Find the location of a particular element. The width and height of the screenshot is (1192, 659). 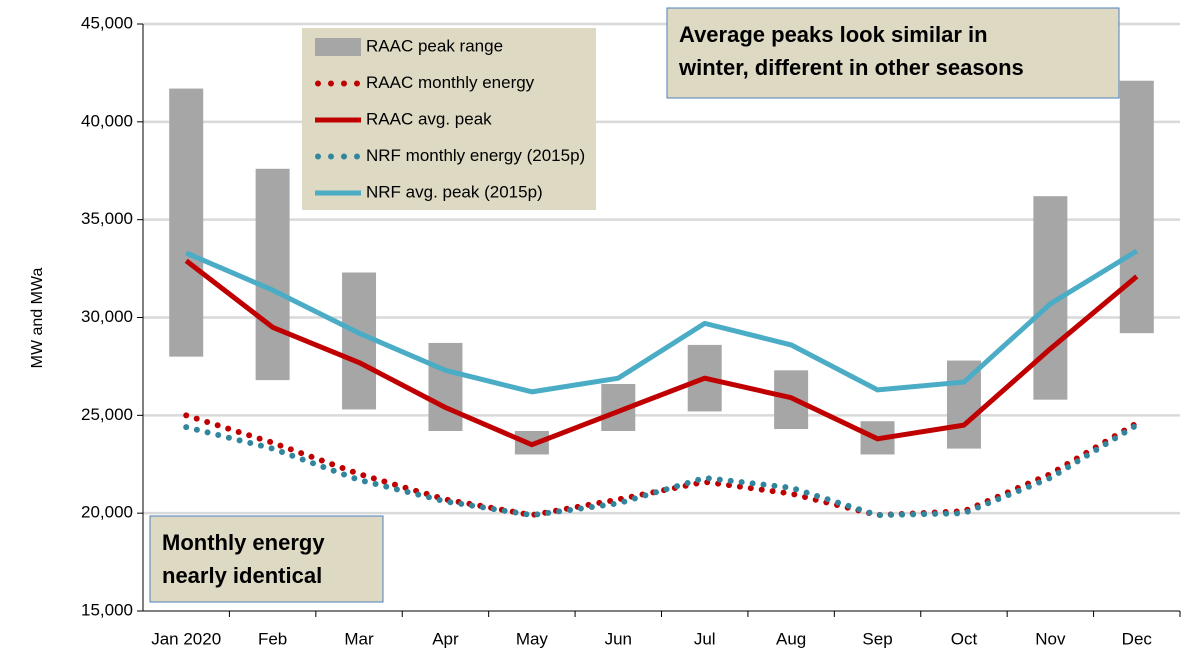

legend-label: NRF monthly energy (2015p) is located at coordinates (475, 155).